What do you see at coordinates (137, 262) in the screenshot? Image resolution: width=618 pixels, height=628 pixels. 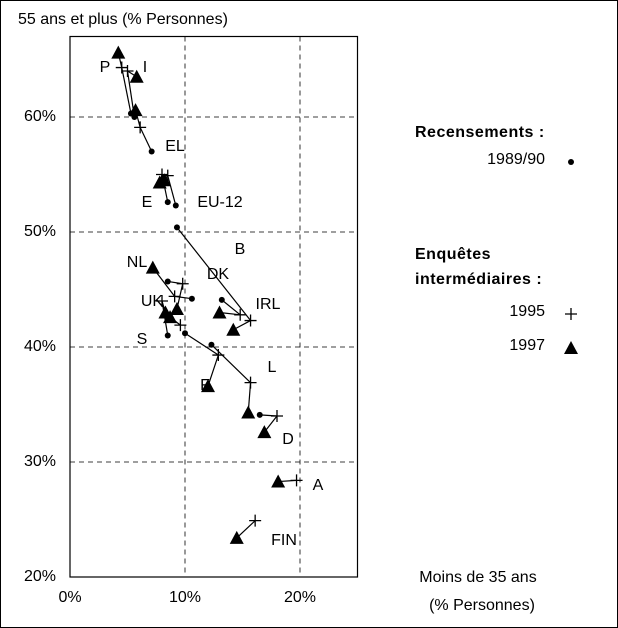 I see `country-label: NL` at bounding box center [137, 262].